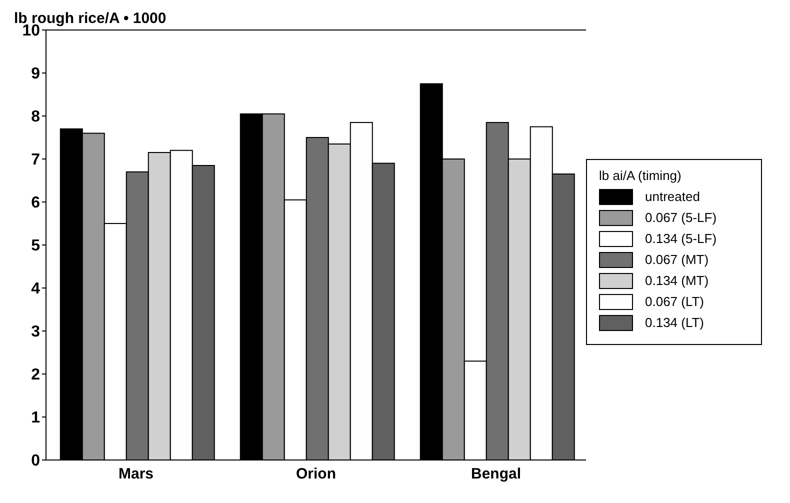 This screenshot has height=503, width=790. What do you see at coordinates (316, 474) in the screenshot?
I see `x-tick-label: Orion` at bounding box center [316, 474].